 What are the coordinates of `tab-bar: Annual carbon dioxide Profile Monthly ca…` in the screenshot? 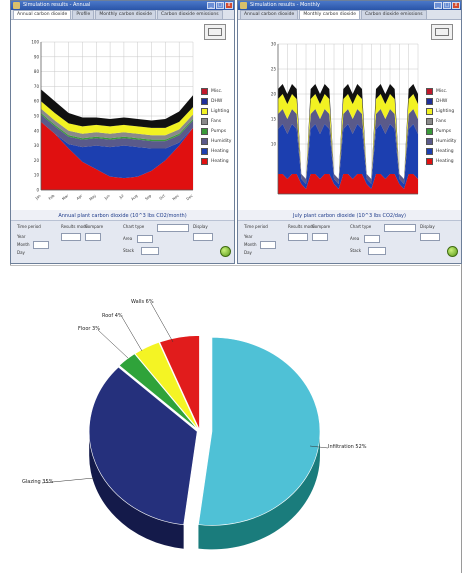 It's located at (122, 15).